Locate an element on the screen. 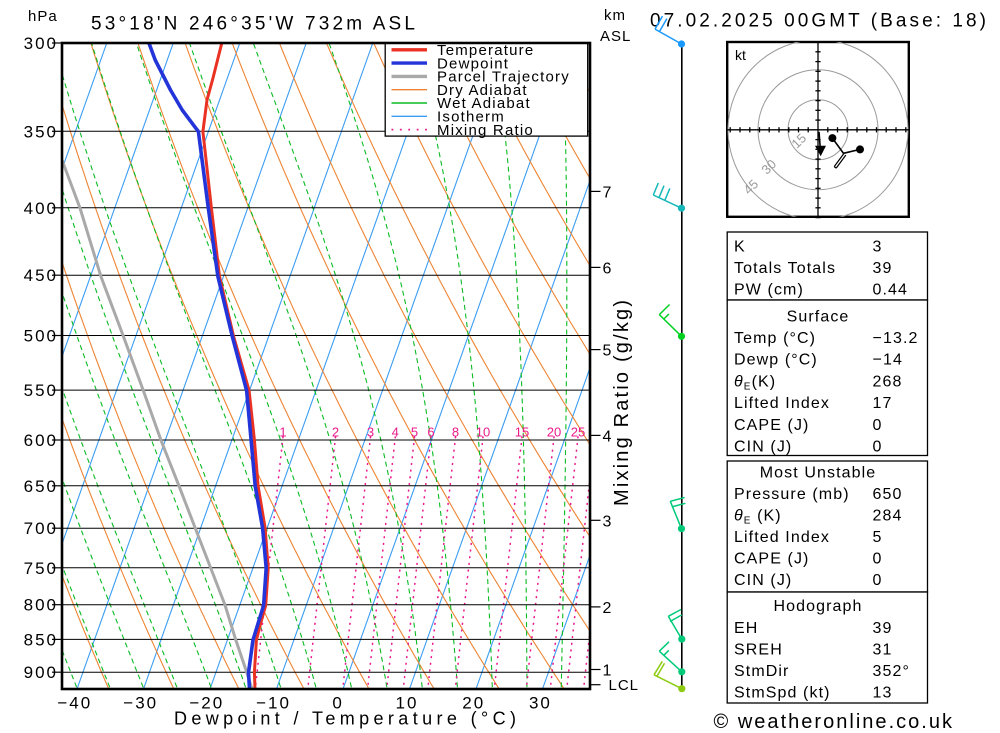 Image resolution: width=1000 pixels, height=733 pixels. svg-text: Mixing Ratio is located at coordinates (485, 130).